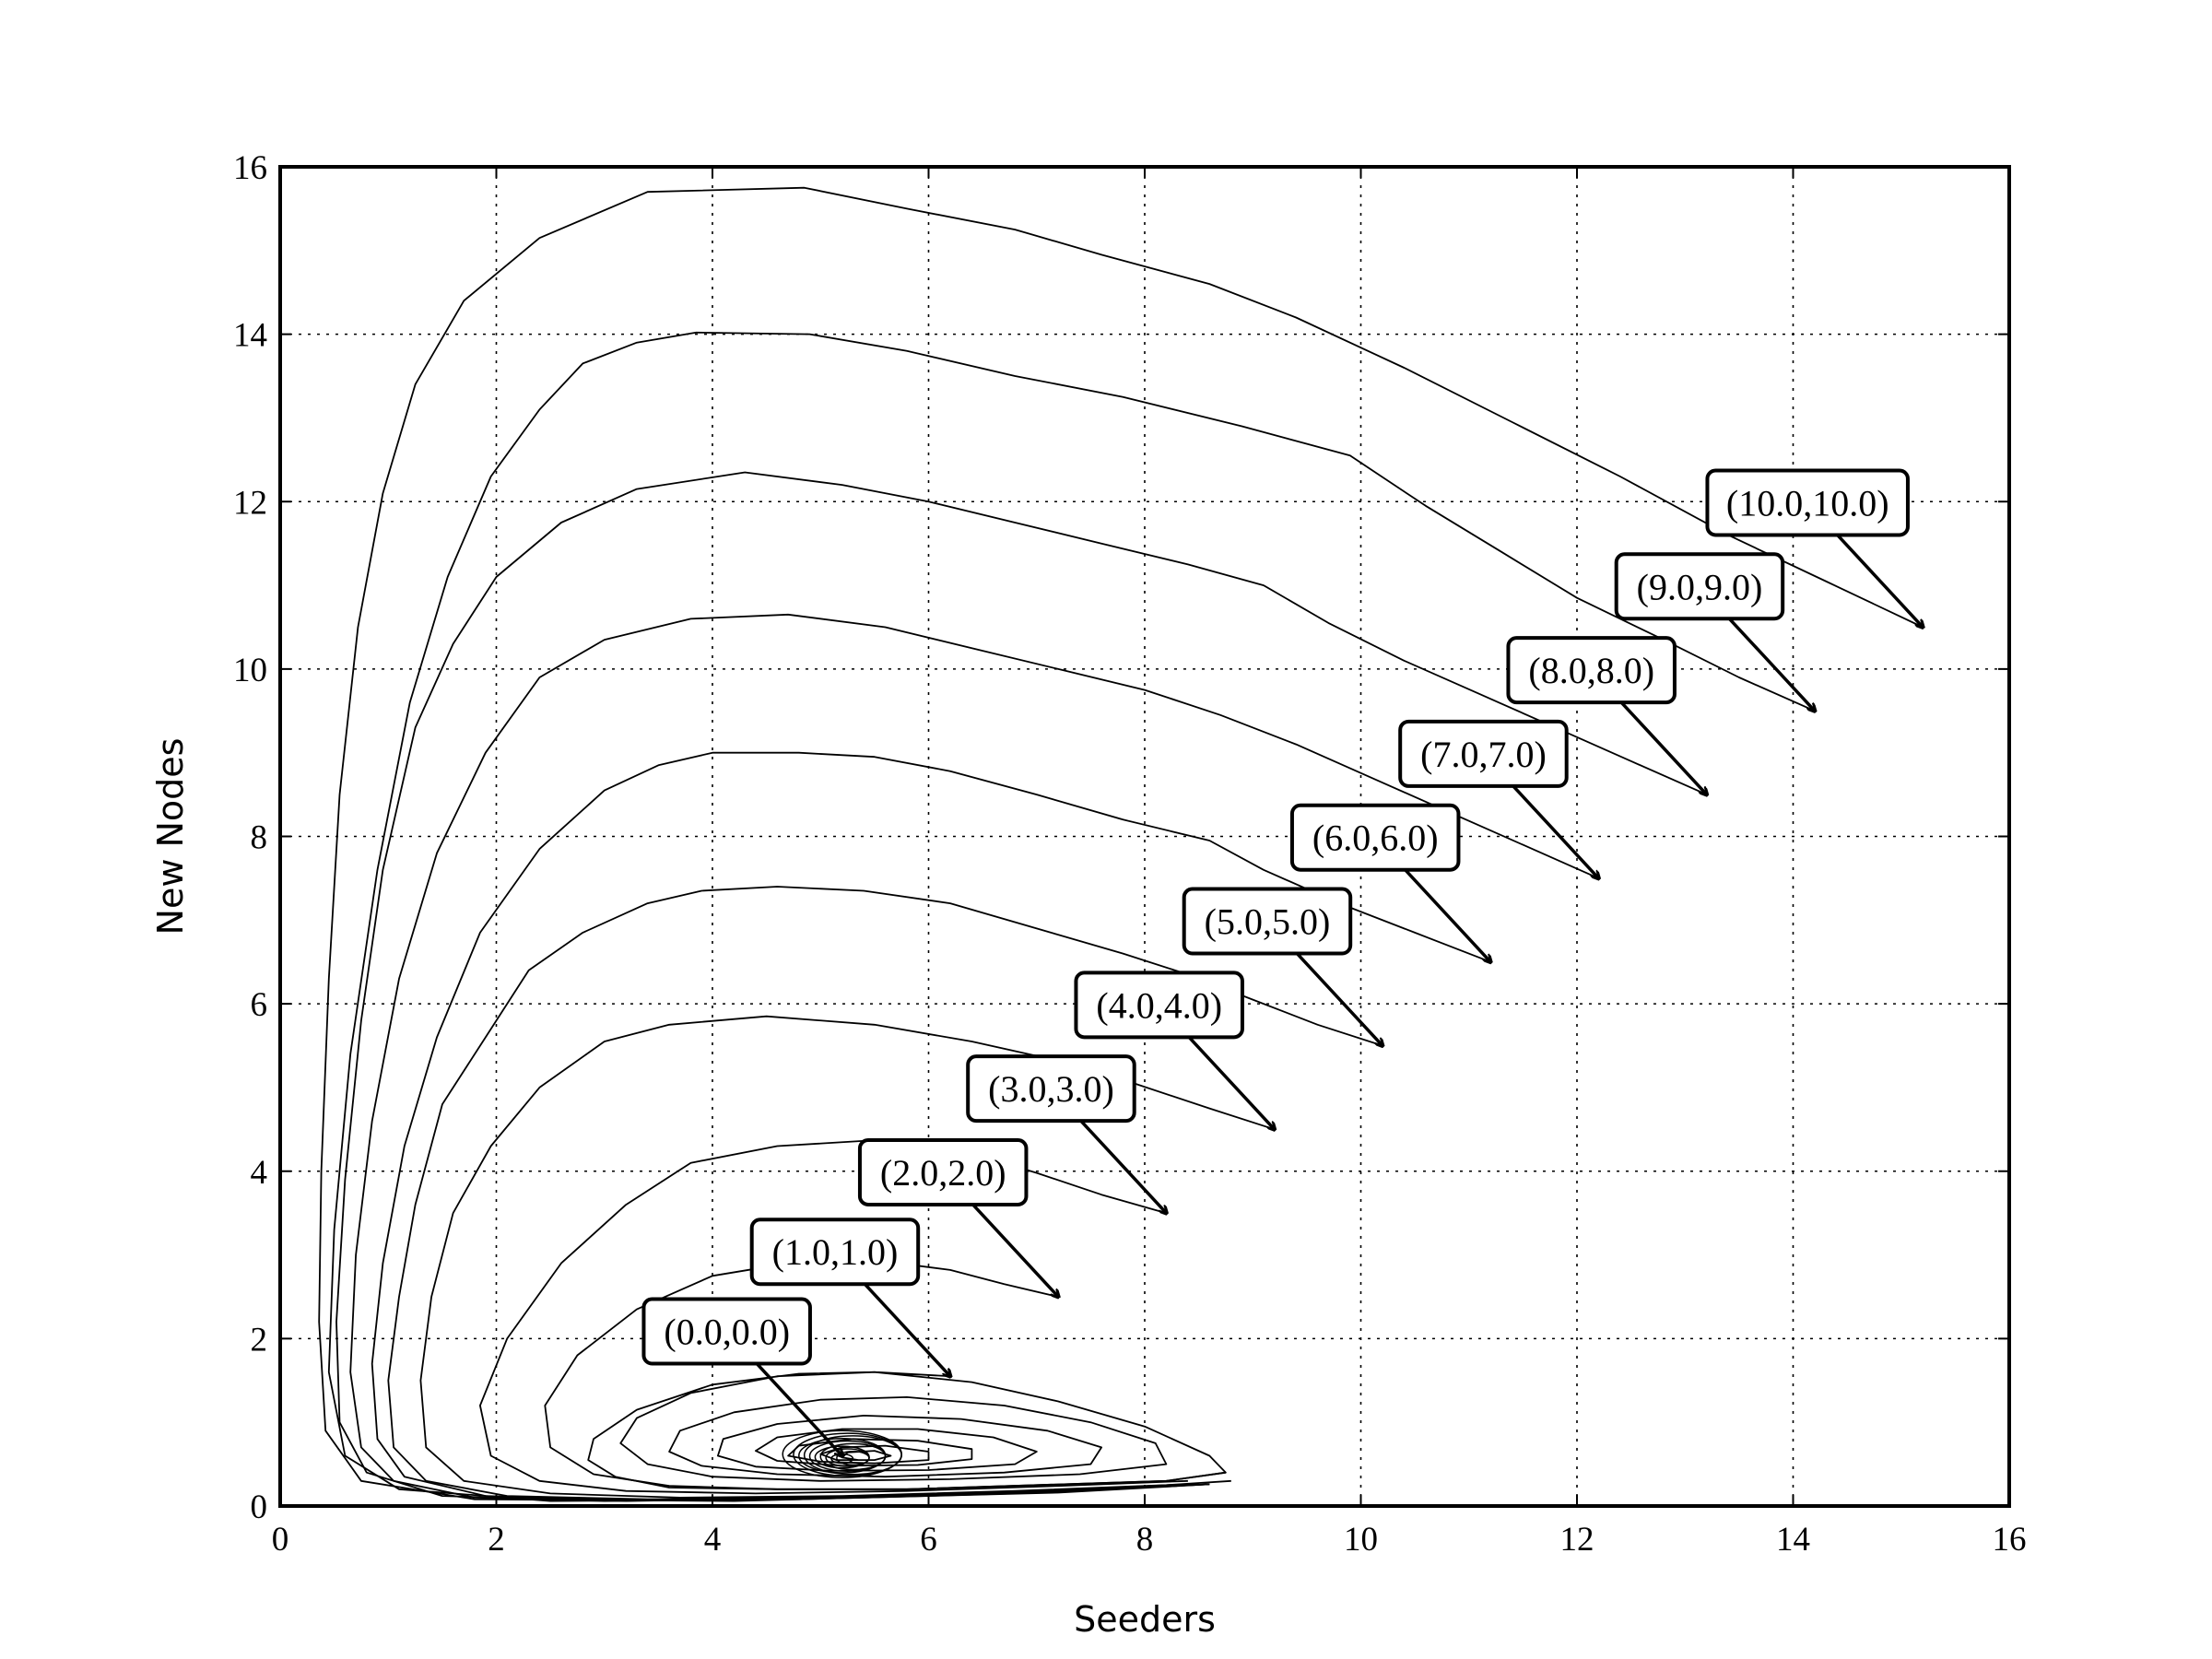 The width and height of the screenshot is (2212, 1659). I want to click on annotation-6: (6.0,6.0), so click(1389, 882).